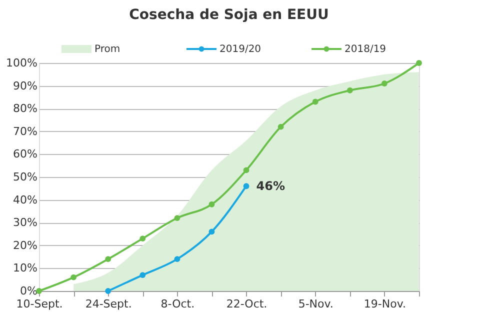 Image resolution: width=490 pixels, height=324 pixels. What do you see at coordinates (25, 199) in the screenshot?
I see `y-tick-label: 40%` at bounding box center [25, 199].